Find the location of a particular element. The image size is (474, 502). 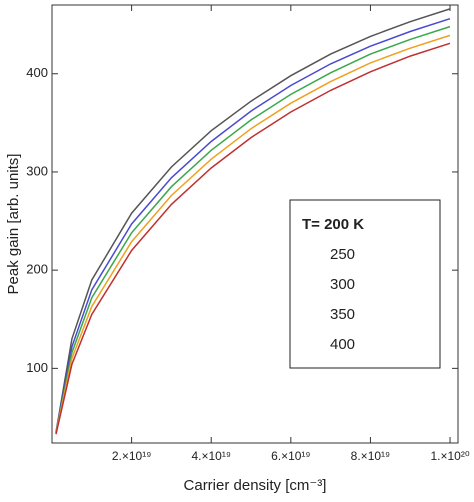

x-tick-label: 1.×10²⁰ is located at coordinates (449, 456).